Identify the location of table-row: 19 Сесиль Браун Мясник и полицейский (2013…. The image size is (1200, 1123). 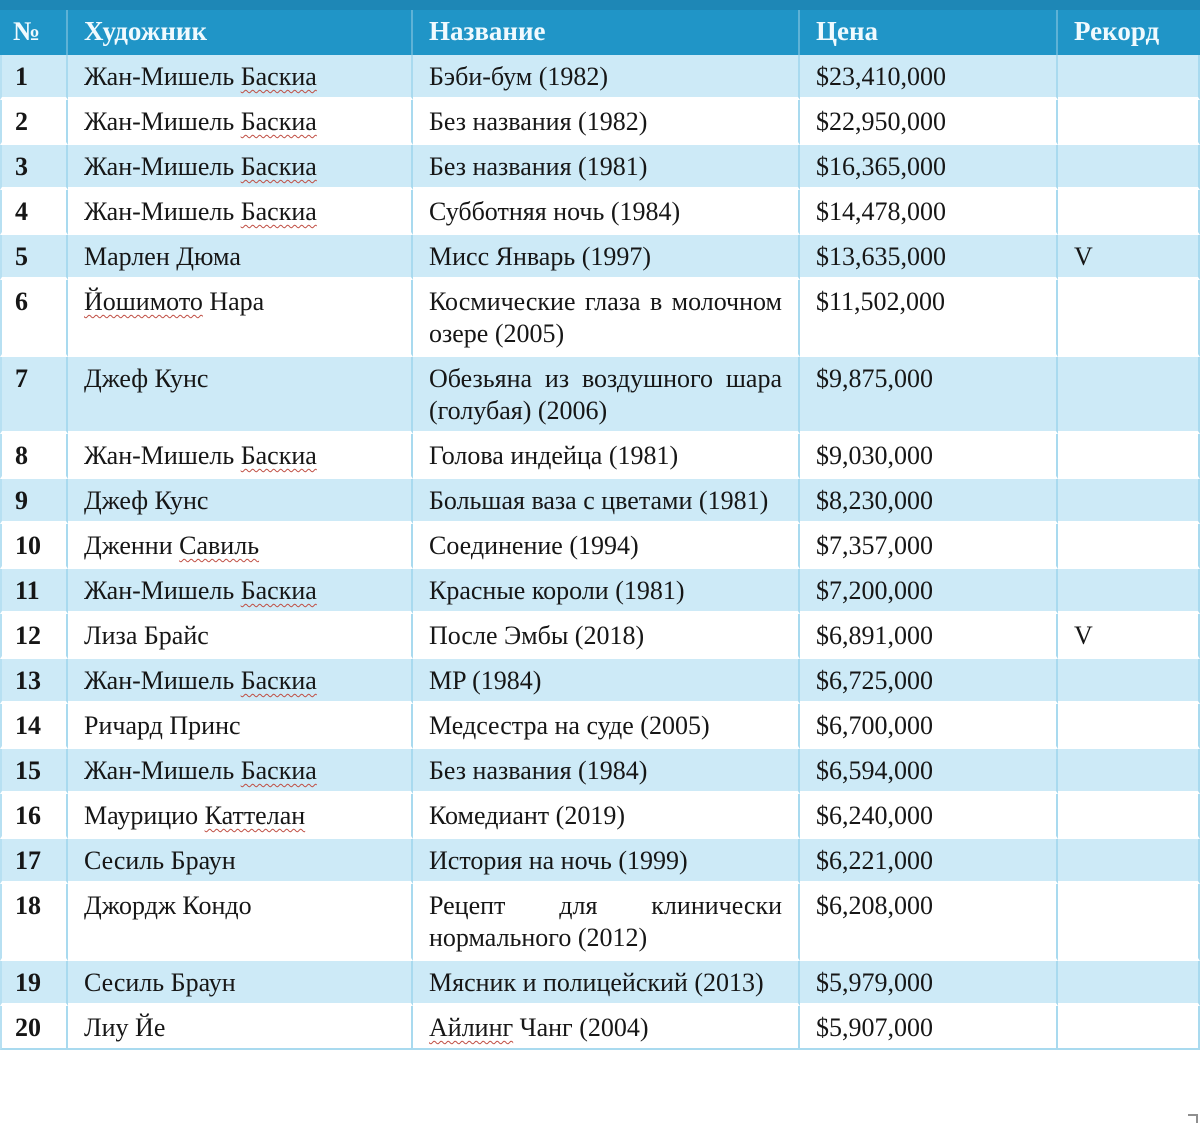
(600, 983).